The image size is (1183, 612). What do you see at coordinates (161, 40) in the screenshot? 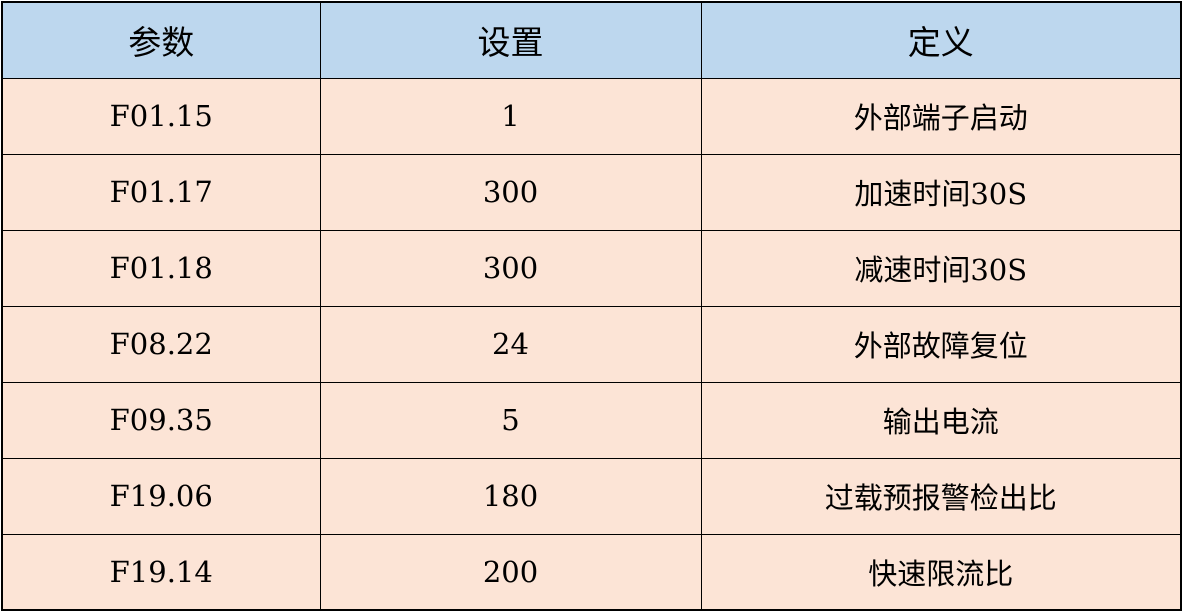
I see `header-parameter: 参数` at bounding box center [161, 40].